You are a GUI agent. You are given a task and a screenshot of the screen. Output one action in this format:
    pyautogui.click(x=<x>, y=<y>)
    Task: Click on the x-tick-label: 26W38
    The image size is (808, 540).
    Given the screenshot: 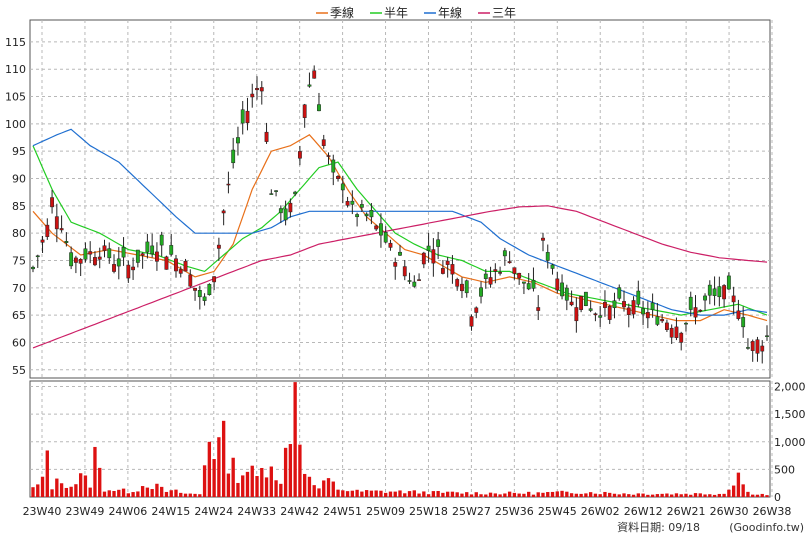 What is the action you would take?
    pyautogui.click(x=772, y=511)
    